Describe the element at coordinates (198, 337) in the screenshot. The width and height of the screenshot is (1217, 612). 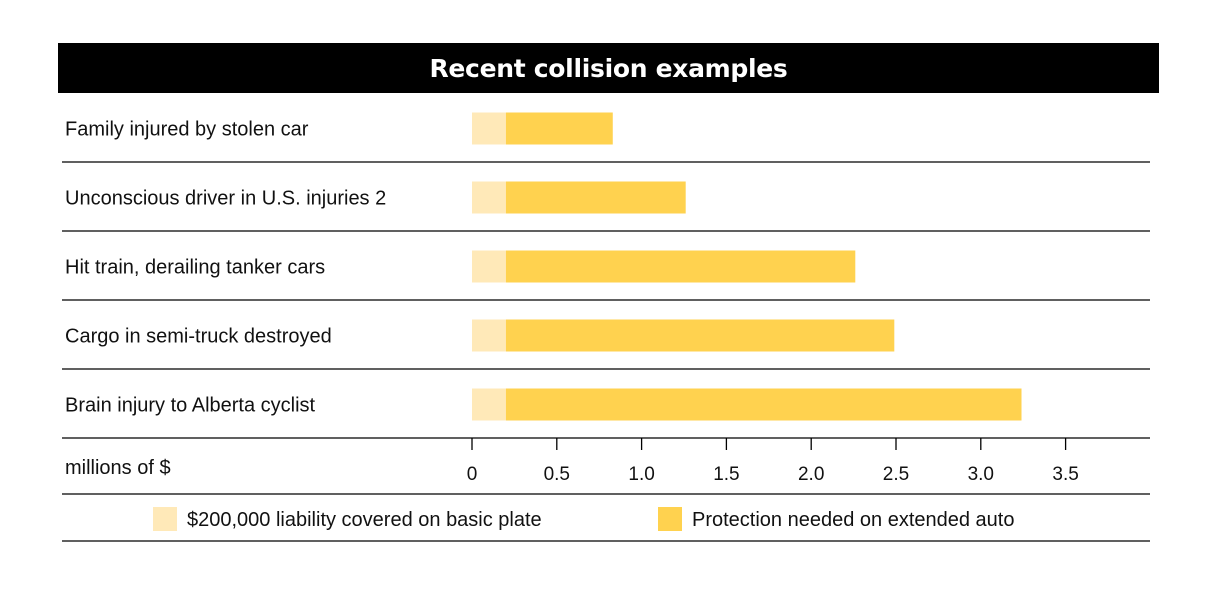
I see `category-label: Cargo in semi-truck destroyed` at that location.